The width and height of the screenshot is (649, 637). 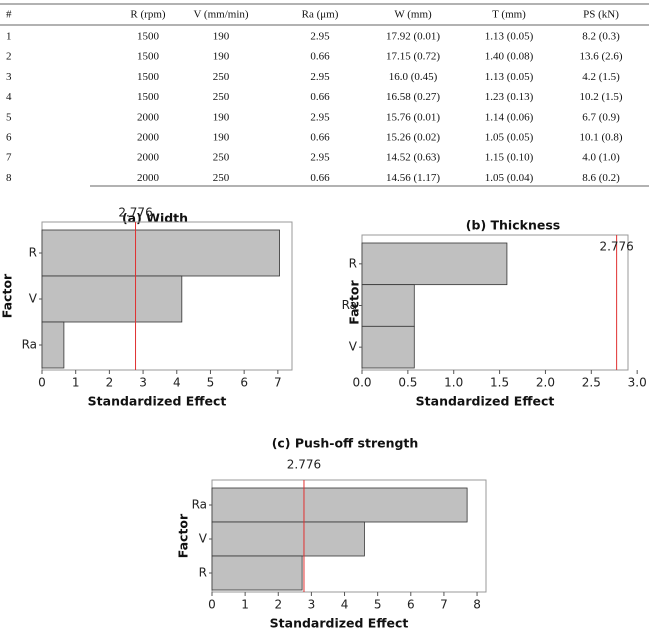 I want to click on table-cell: 2, so click(x=9, y=57).